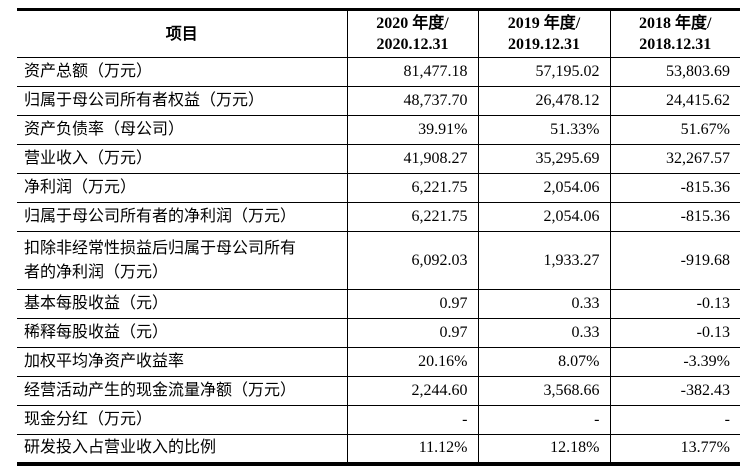  I want to click on value-2018: 24,415.62, so click(674, 101).